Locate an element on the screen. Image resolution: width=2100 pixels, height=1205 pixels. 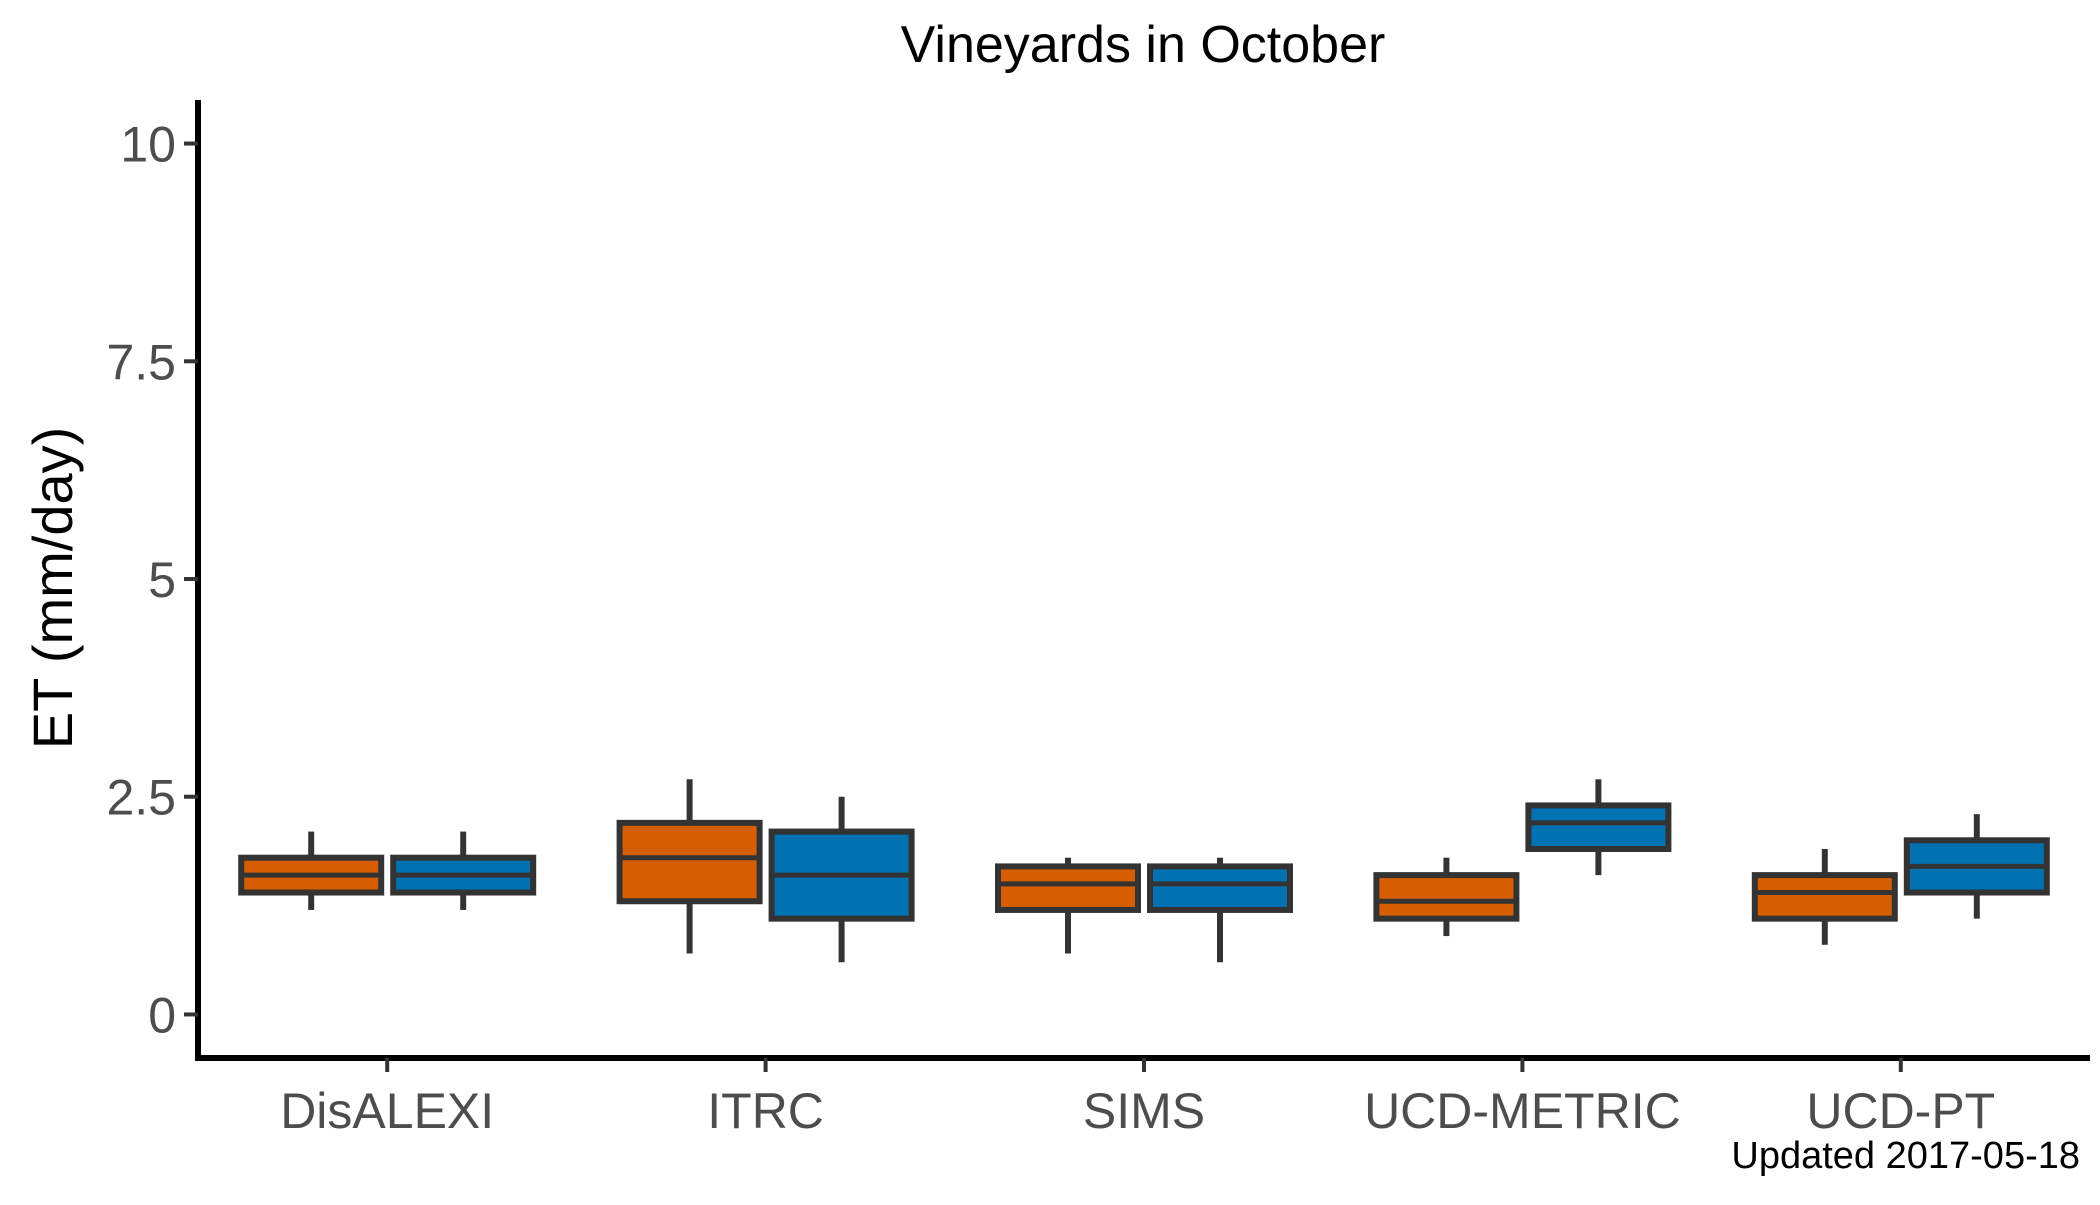
x-tick-label: UCD-PT is located at coordinates (1900, 1111).